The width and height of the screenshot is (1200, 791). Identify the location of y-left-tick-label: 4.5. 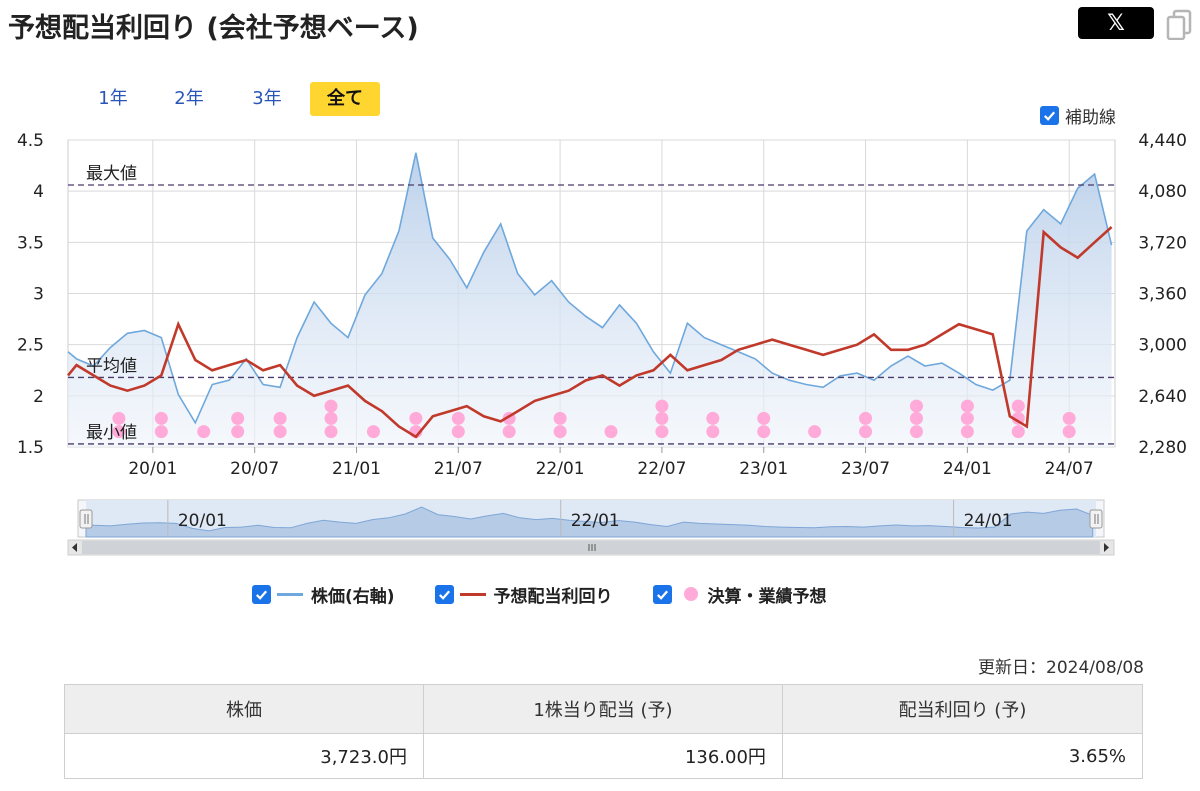
(30, 141).